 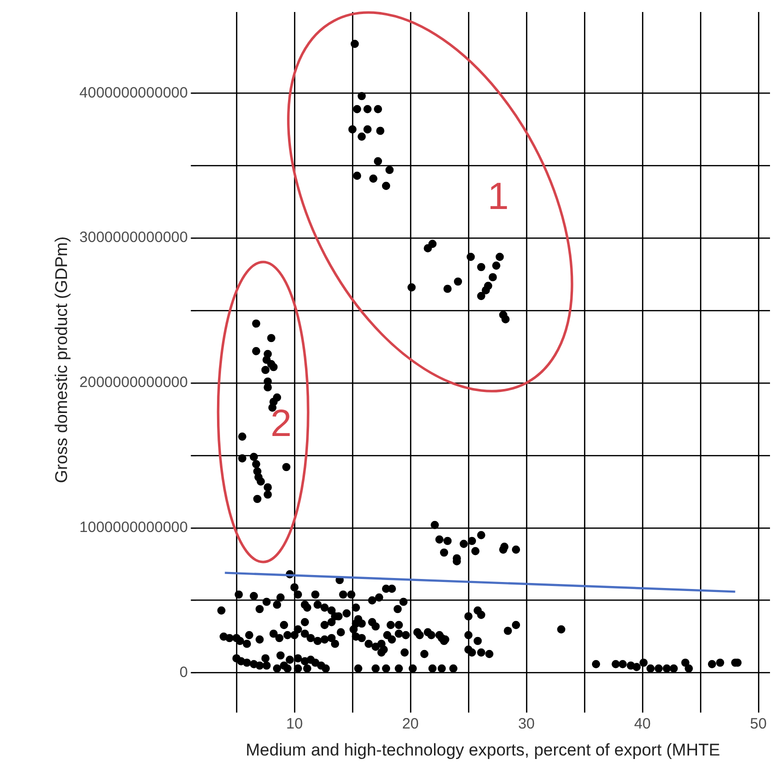 I want to click on y-tick-label: 4000000000000, so click(x=133, y=93).